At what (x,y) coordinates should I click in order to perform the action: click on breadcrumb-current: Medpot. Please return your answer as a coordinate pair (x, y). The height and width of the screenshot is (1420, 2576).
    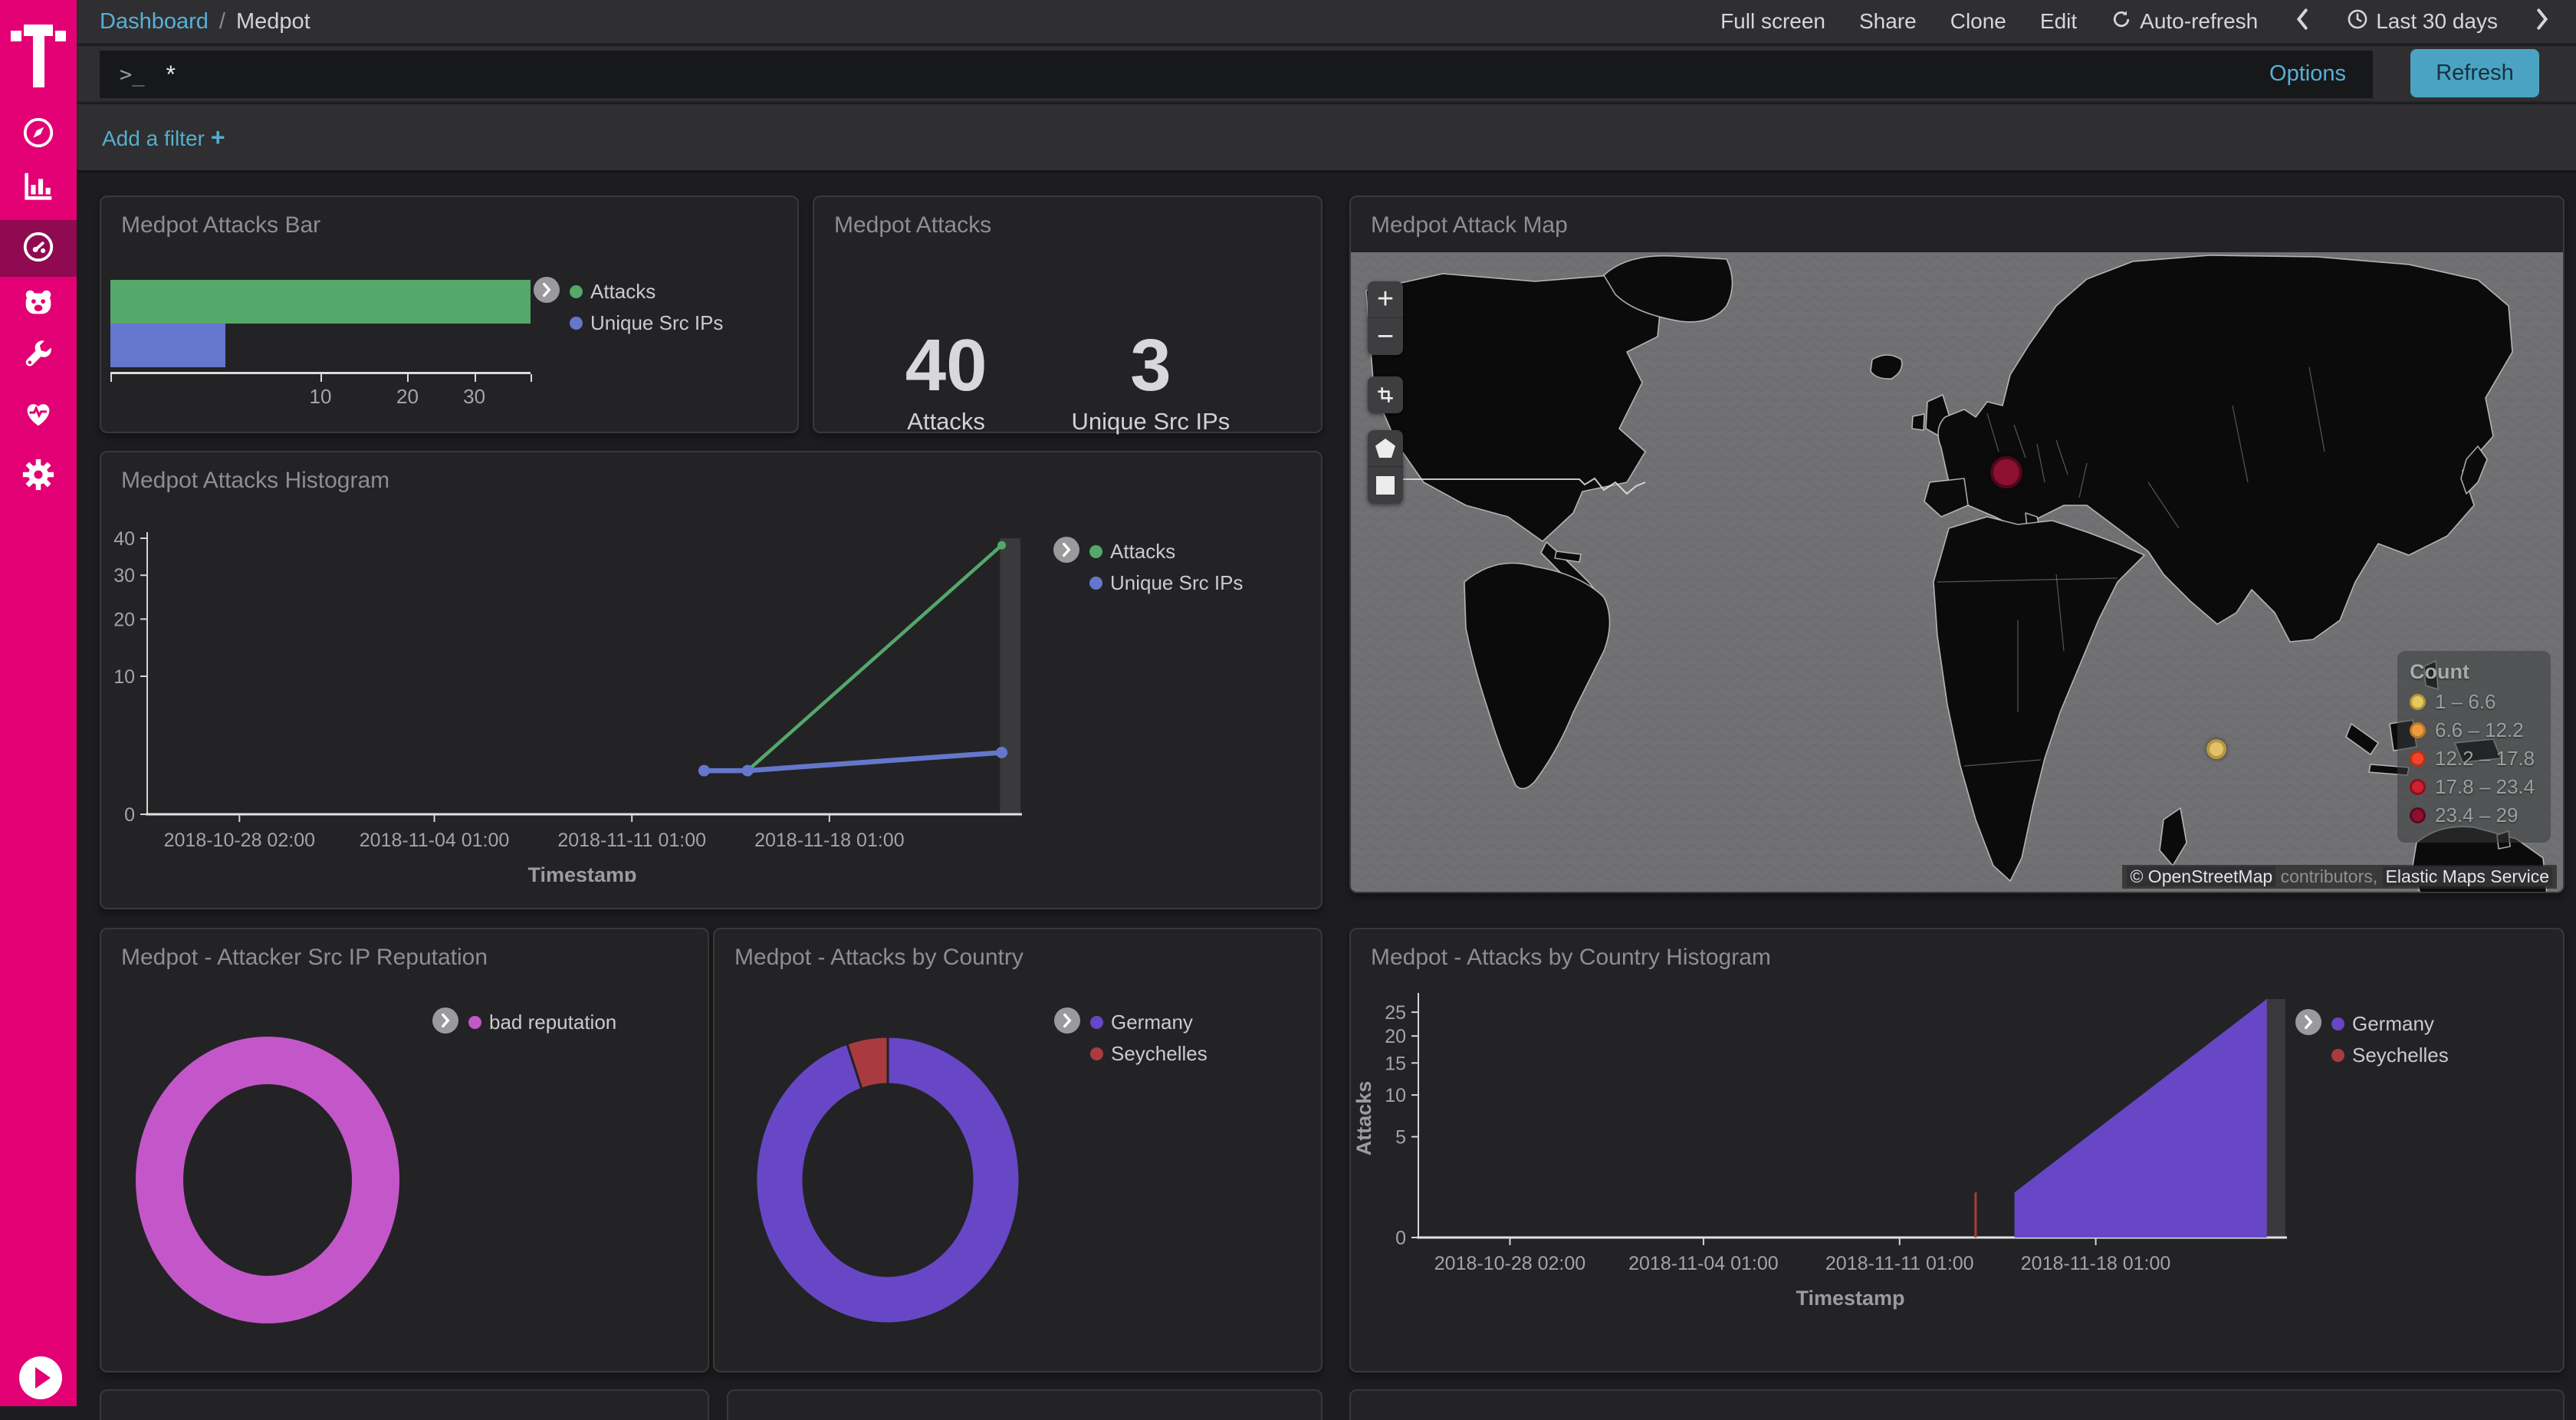
    Looking at the image, I should click on (273, 21).